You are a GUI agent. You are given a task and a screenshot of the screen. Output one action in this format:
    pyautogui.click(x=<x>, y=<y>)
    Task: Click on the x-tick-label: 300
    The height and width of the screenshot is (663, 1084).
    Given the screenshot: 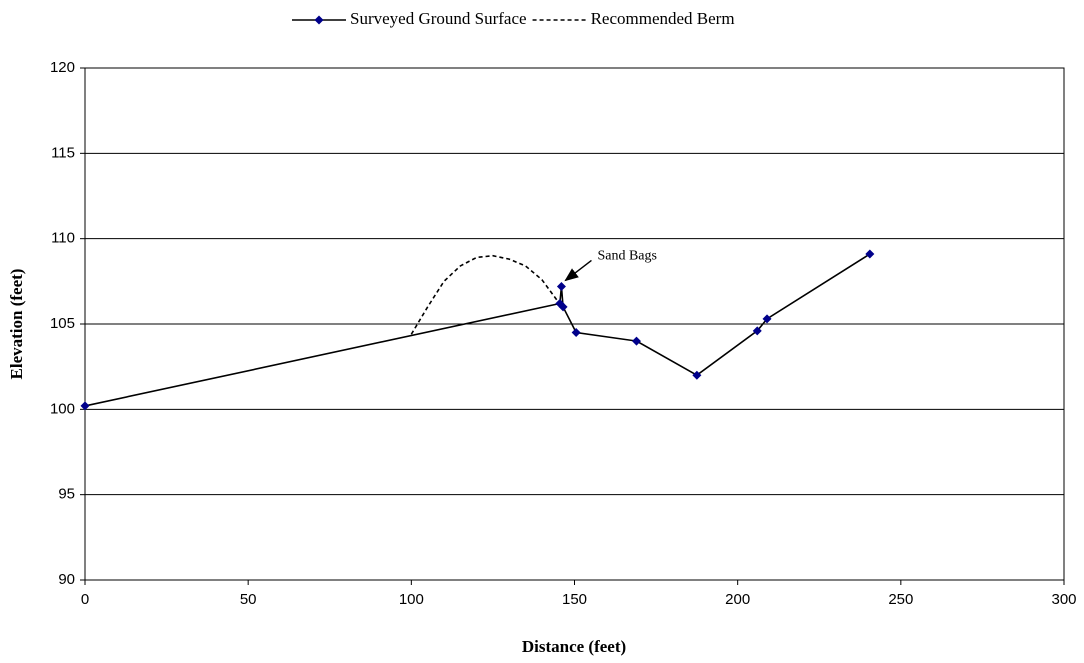 What is the action you would take?
    pyautogui.click(x=1063, y=599)
    